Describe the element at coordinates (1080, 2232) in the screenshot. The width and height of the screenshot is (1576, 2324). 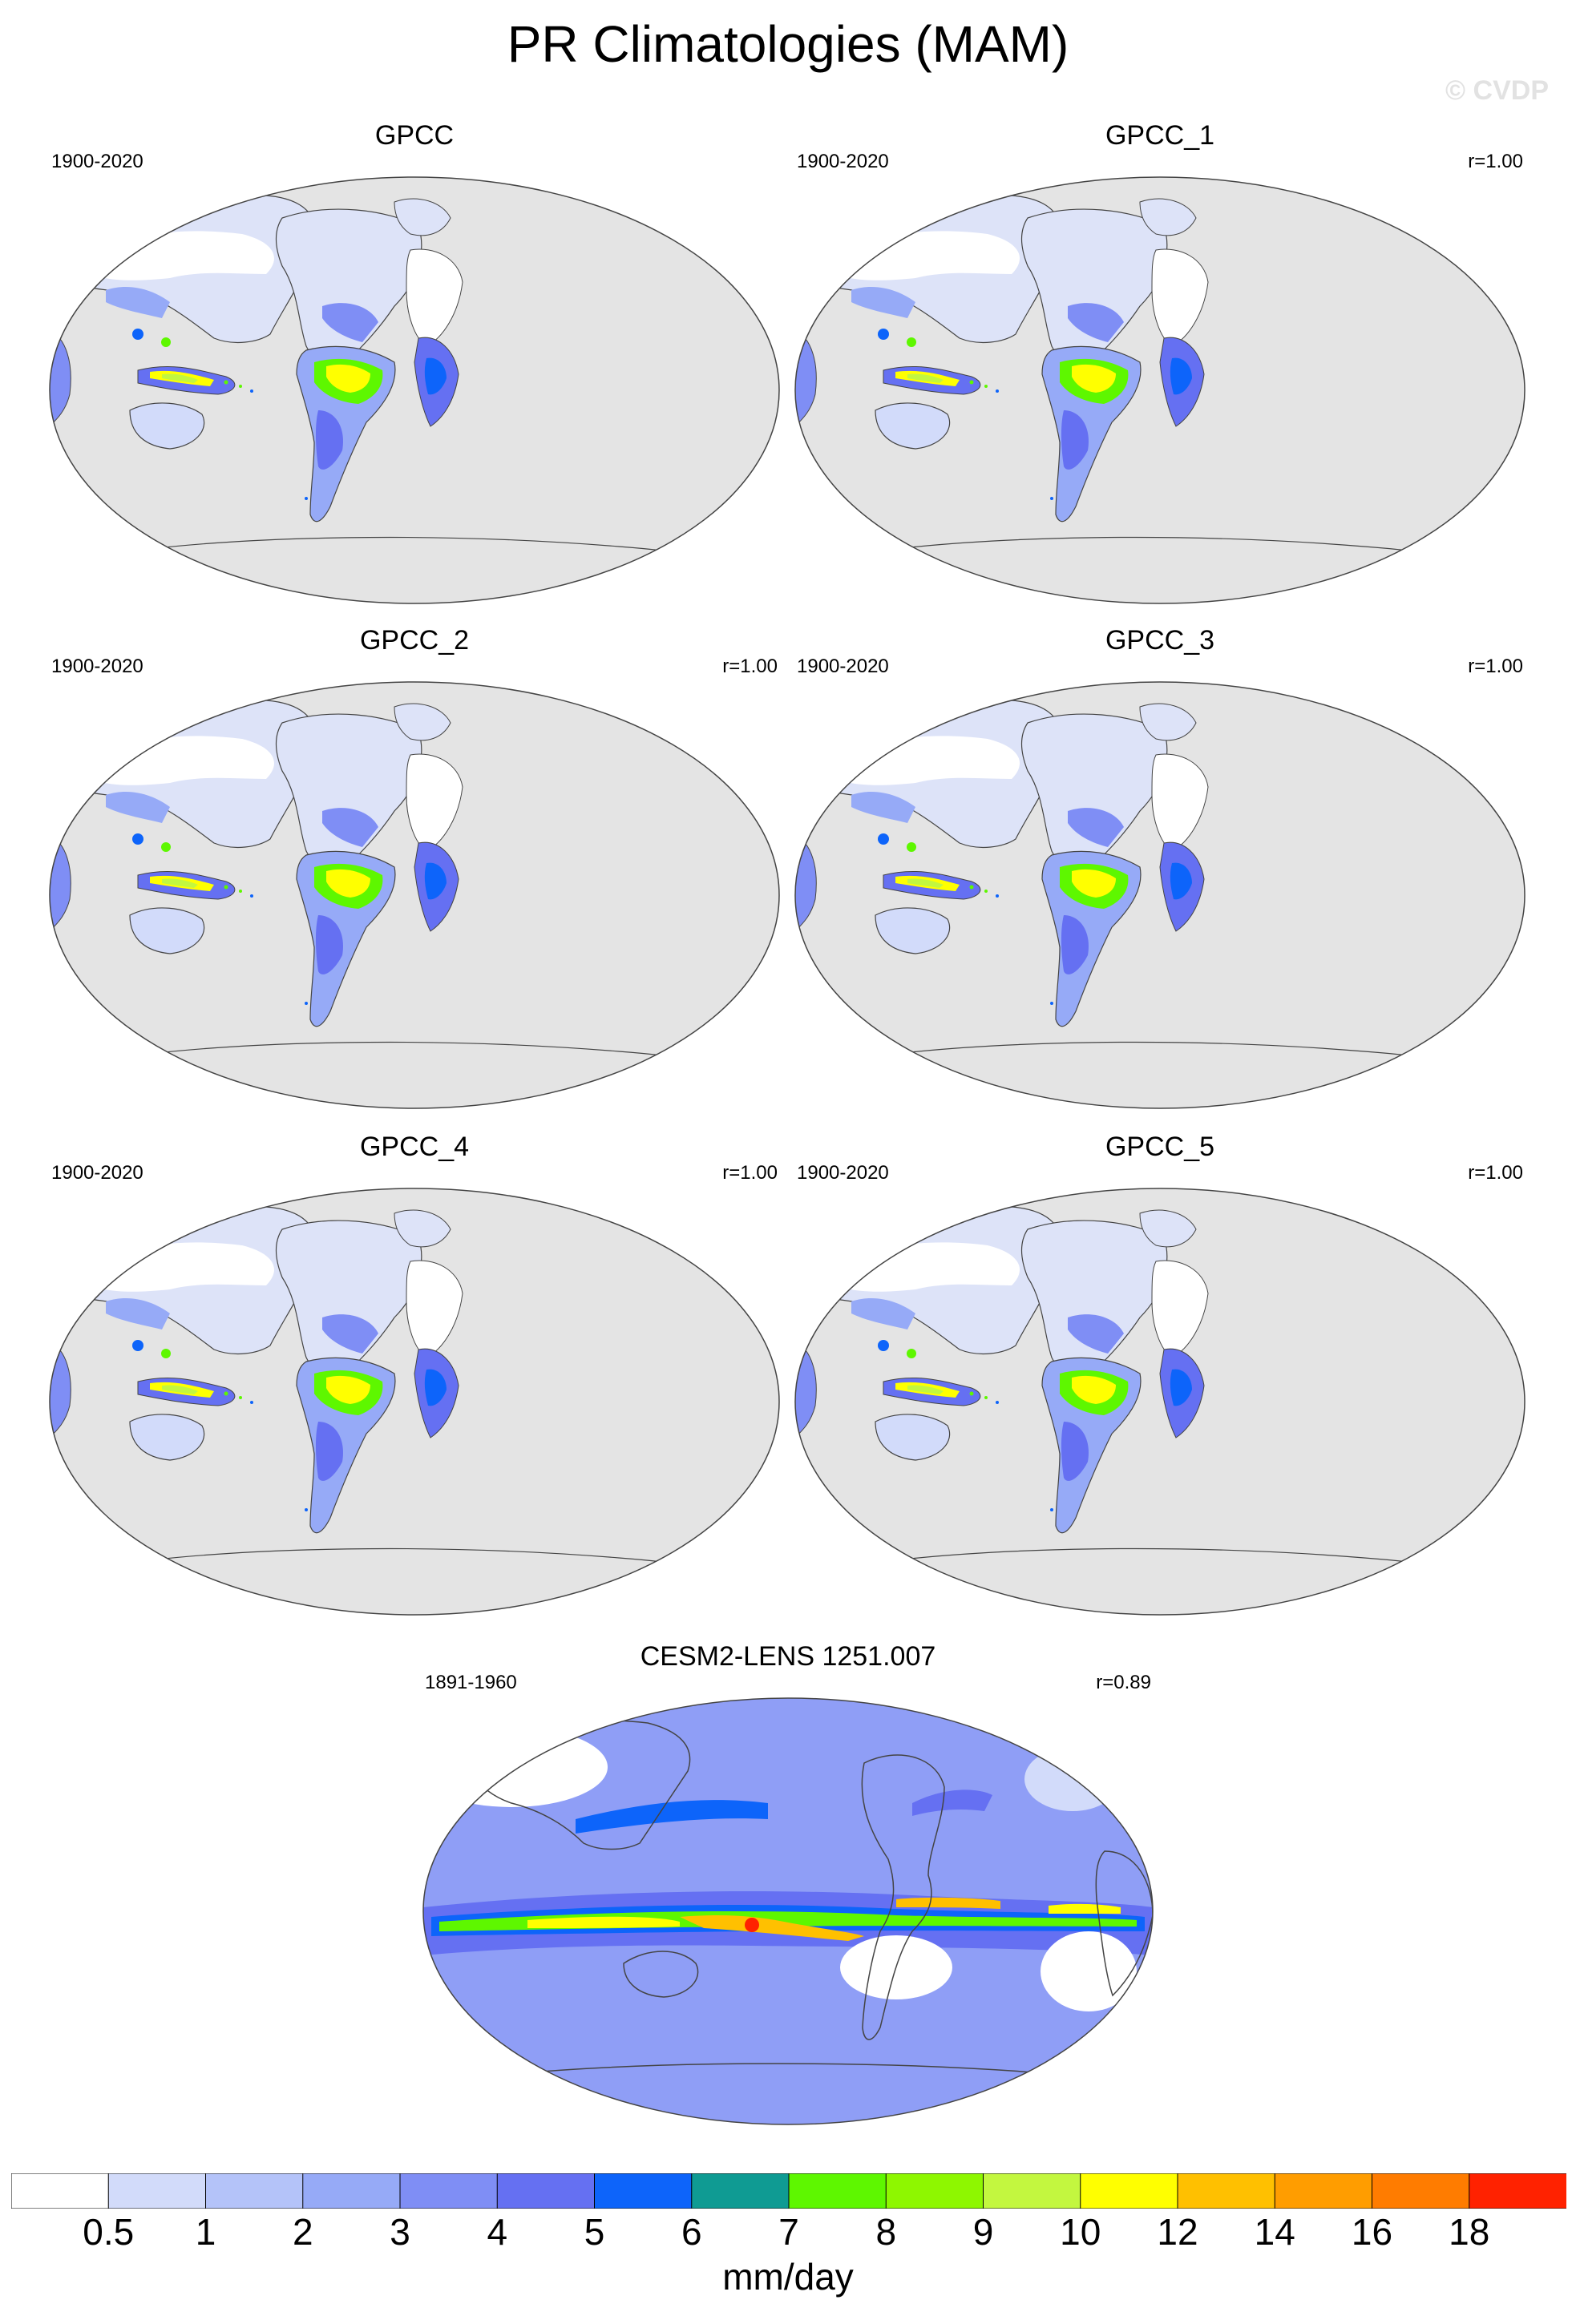
I see `colorbar-tick-label: 10` at that location.